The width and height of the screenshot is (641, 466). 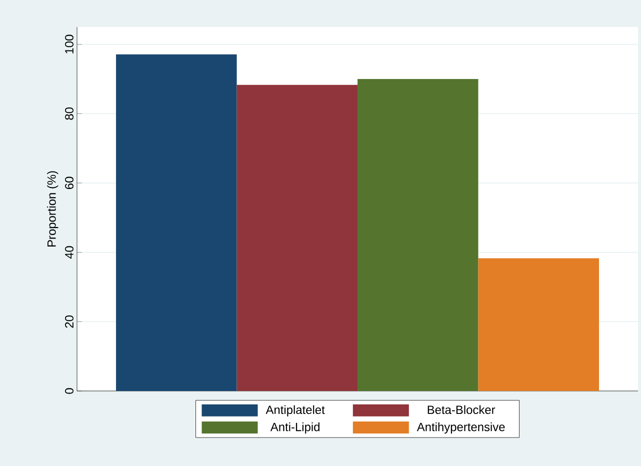 What do you see at coordinates (295, 410) in the screenshot?
I see `legend-label: Antiplatelet` at bounding box center [295, 410].